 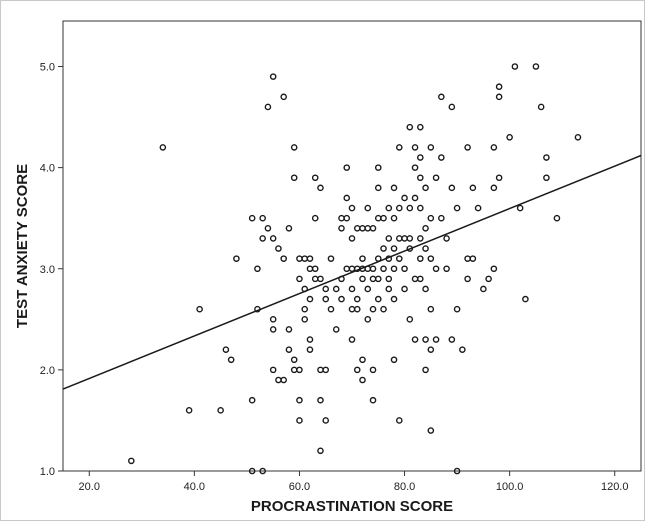 I want to click on y-tick-label: 4.0, so click(x=47, y=169).